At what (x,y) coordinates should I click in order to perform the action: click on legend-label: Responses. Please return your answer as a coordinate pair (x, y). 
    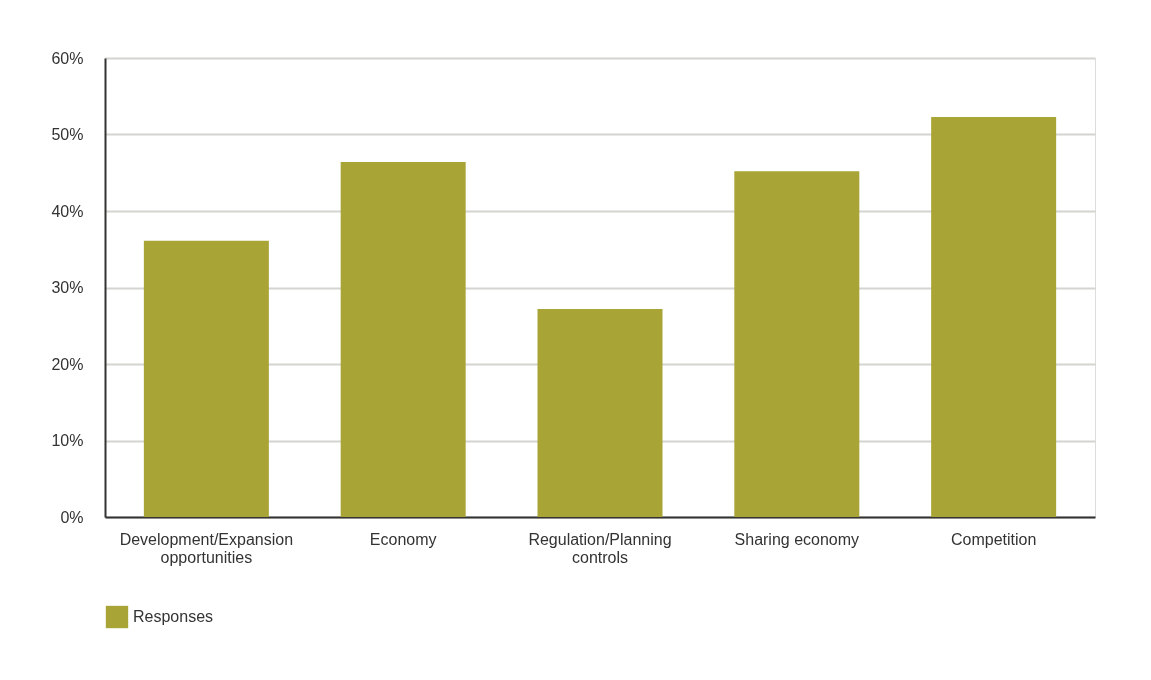
    Looking at the image, I should click on (173, 616).